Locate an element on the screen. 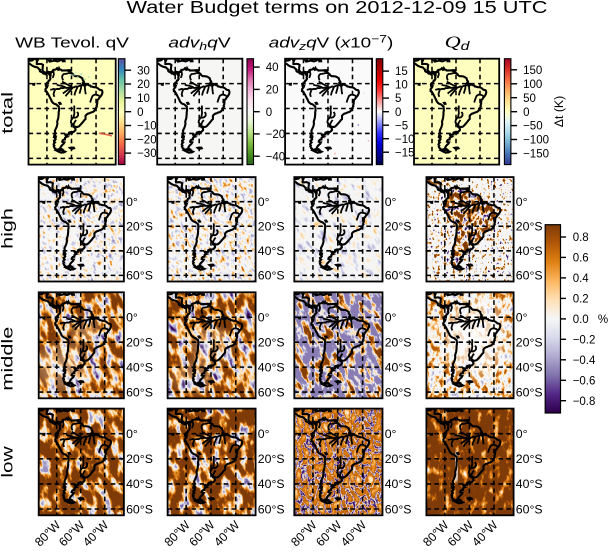 This screenshot has width=610, height=554. svg-text: 30 is located at coordinates (143, 71).